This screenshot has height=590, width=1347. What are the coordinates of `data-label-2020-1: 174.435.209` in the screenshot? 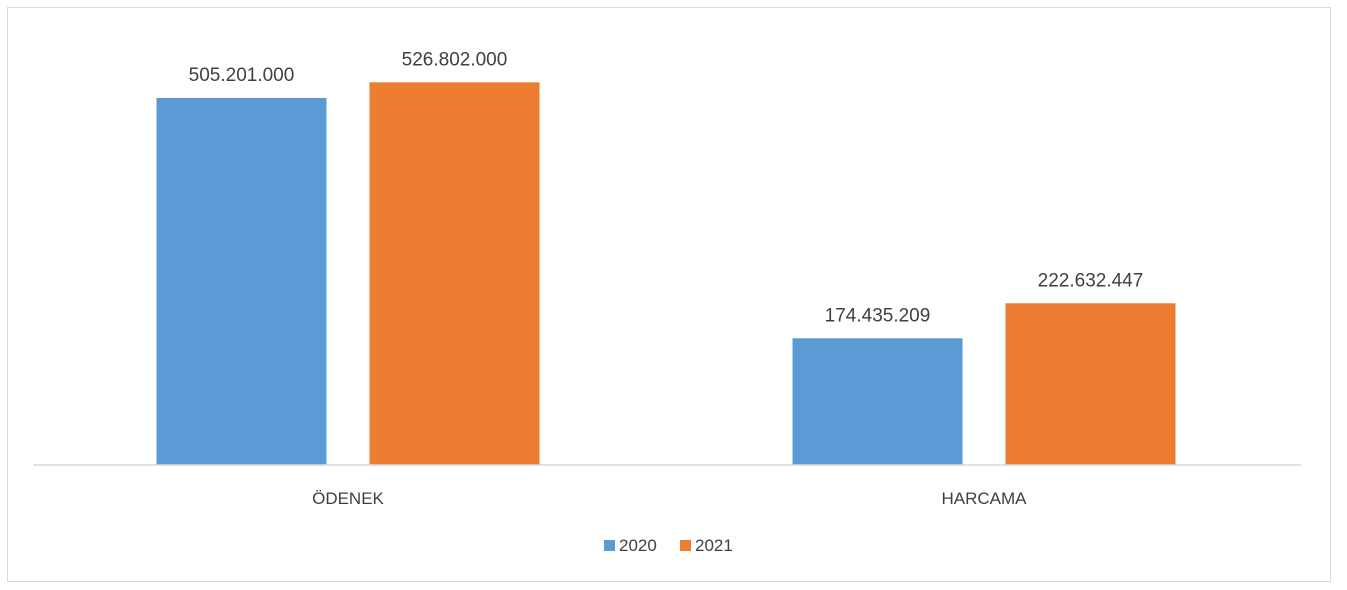 It's located at (878, 315).